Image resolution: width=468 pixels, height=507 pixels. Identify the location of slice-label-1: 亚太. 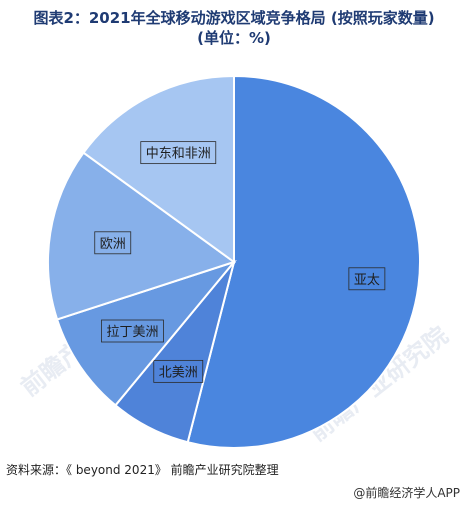
(367, 279).